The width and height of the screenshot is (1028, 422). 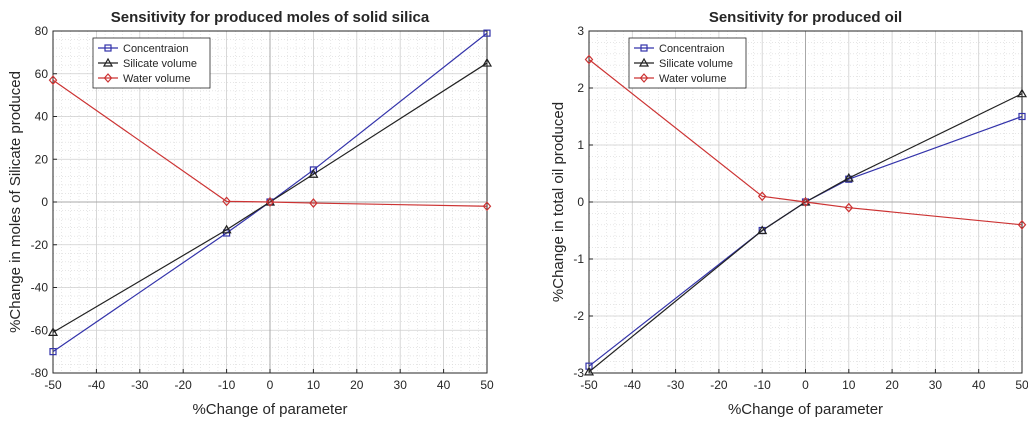 I want to click on y-tick-label: -80, so click(x=40, y=373).